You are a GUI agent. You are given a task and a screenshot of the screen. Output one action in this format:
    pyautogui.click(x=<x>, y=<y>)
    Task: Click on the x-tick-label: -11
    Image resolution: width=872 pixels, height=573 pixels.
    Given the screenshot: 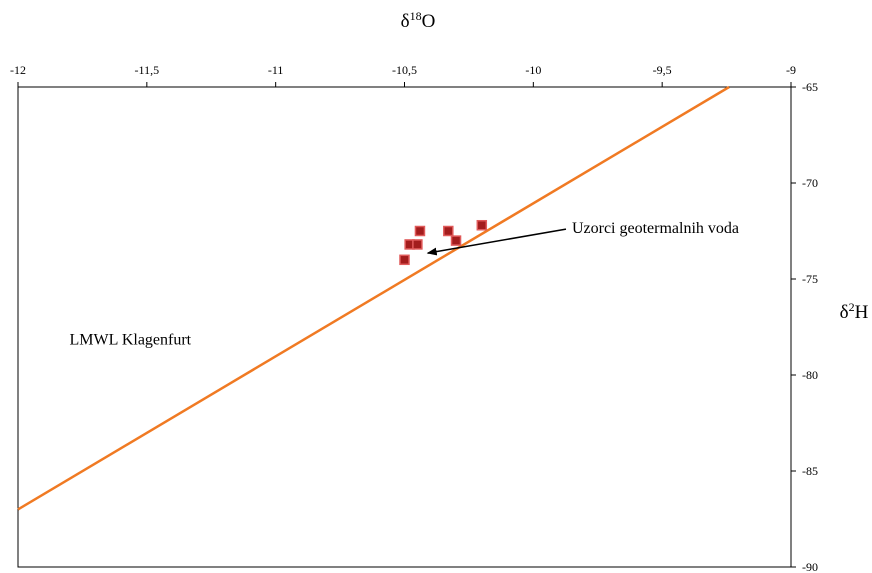 What is the action you would take?
    pyautogui.click(x=276, y=70)
    